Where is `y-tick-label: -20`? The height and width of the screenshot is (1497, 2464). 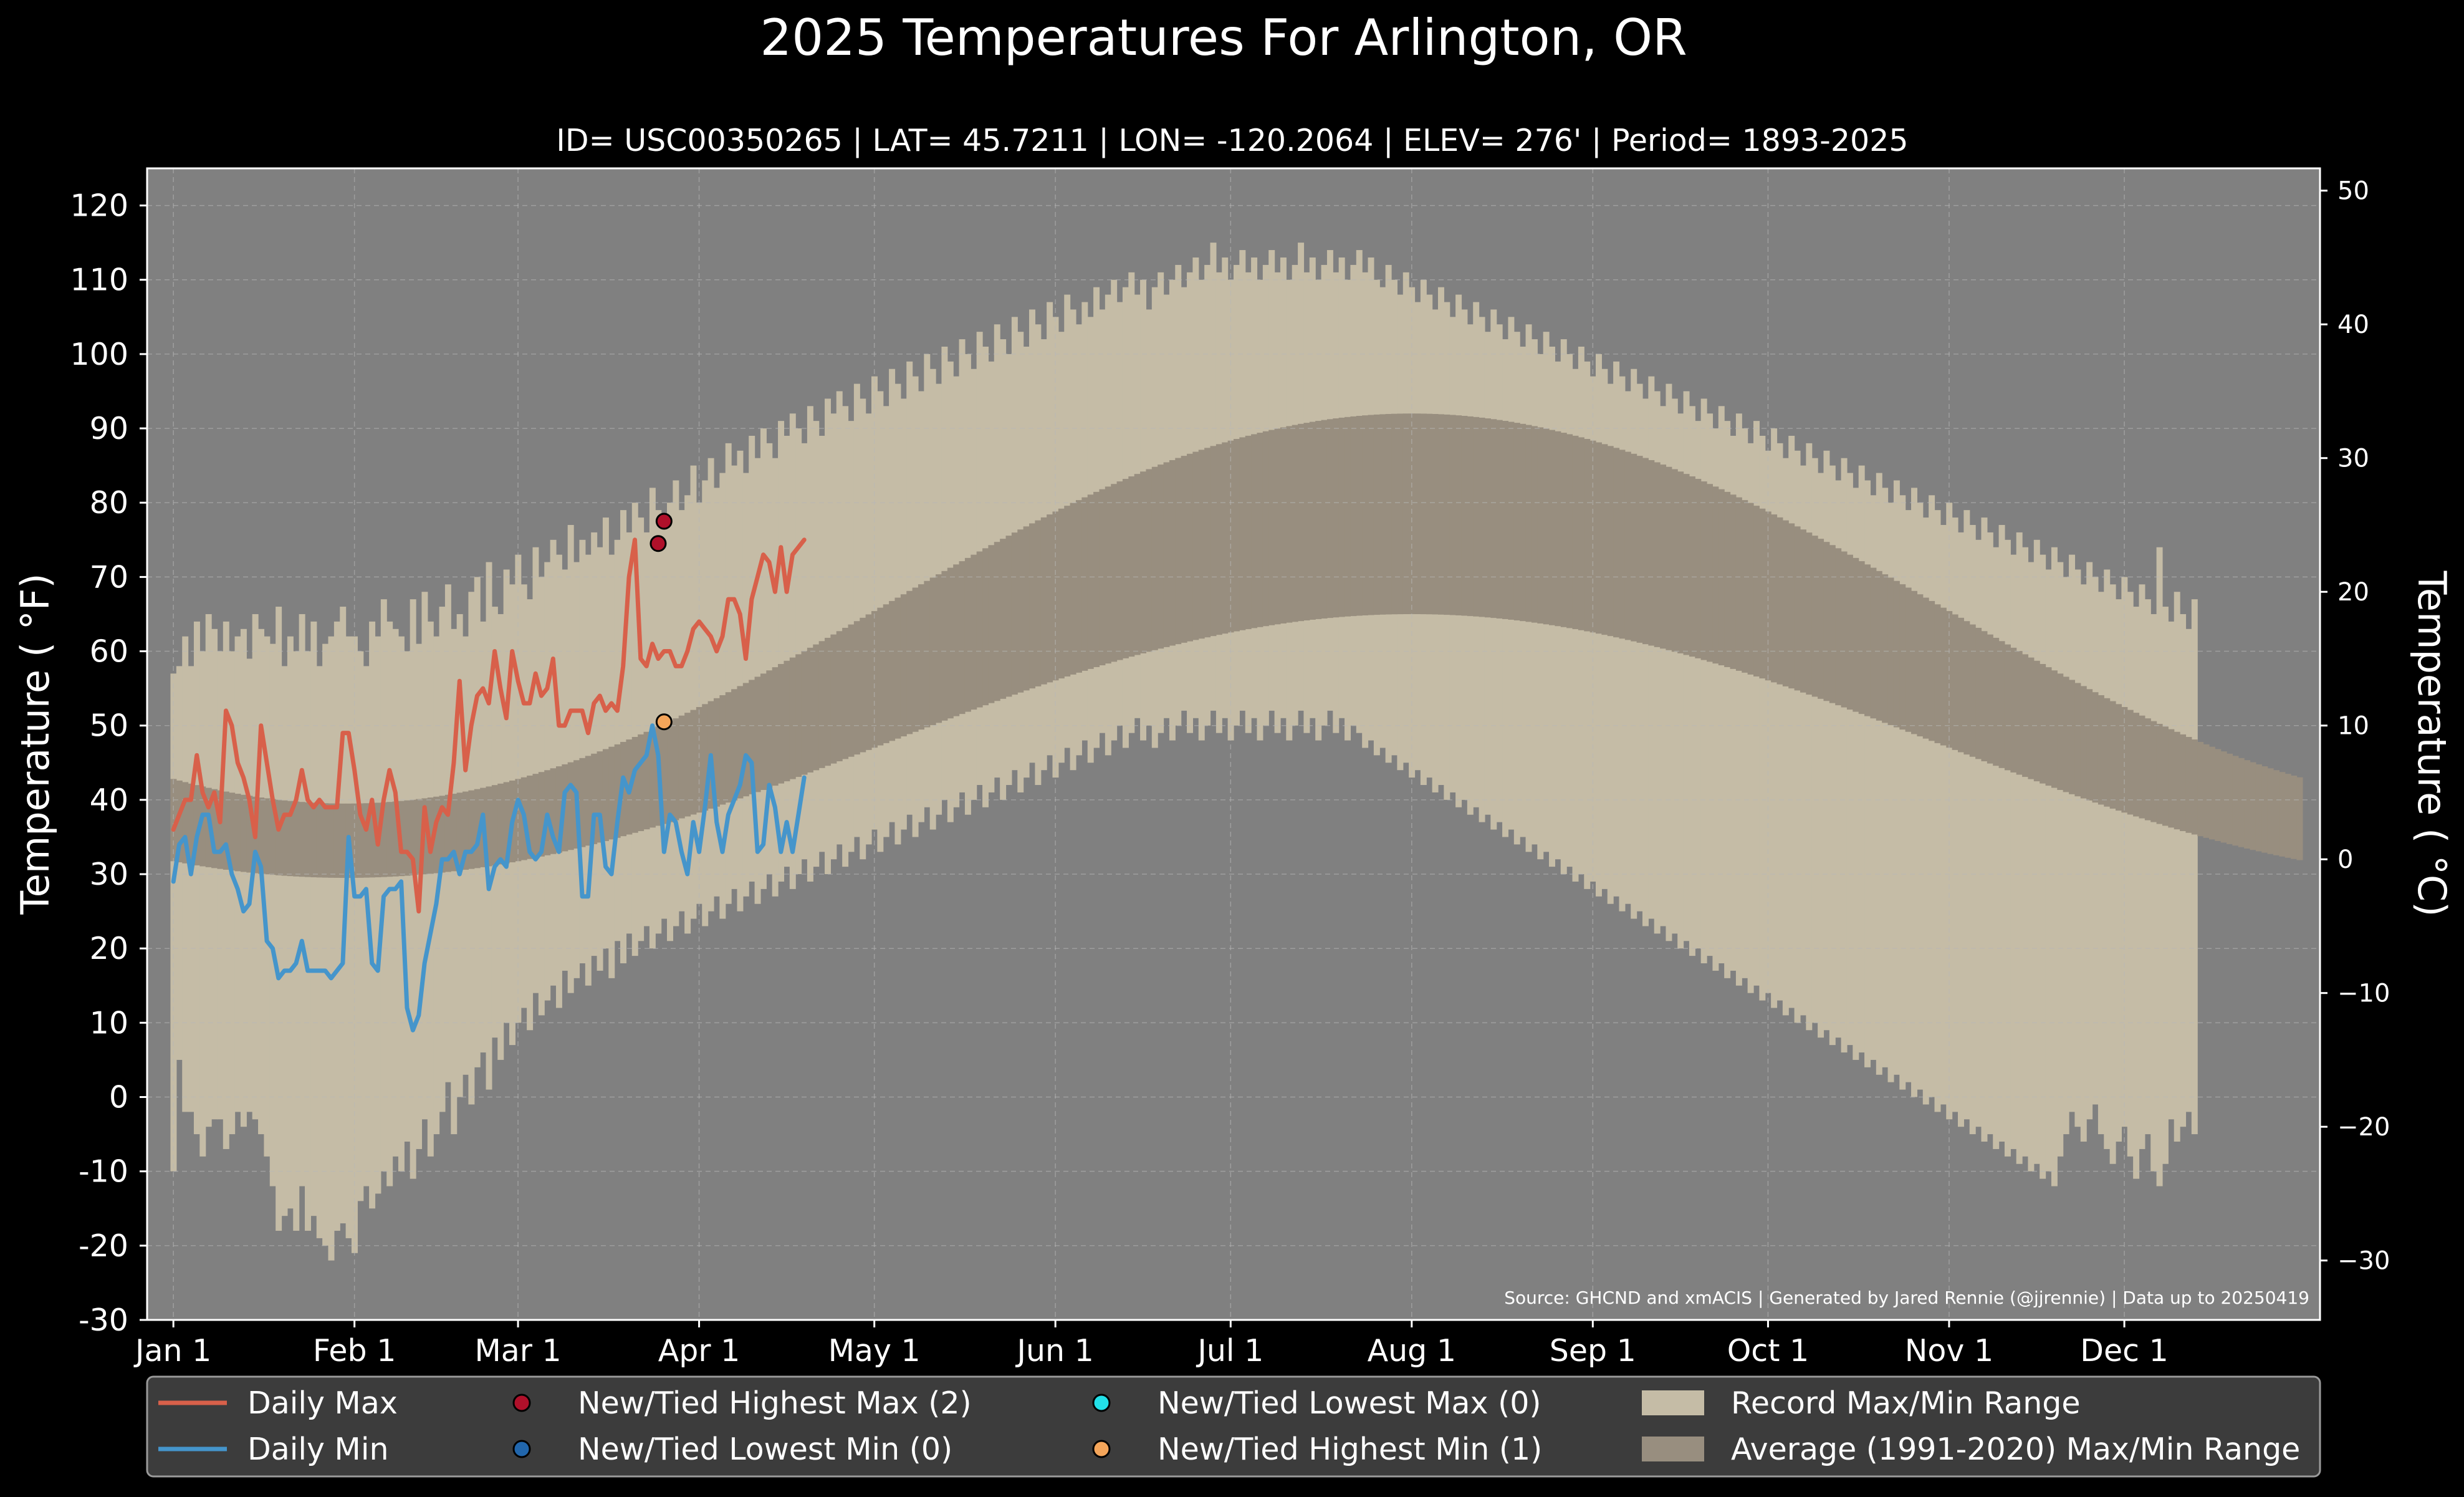 y-tick-label: -20 is located at coordinates (103, 1246).